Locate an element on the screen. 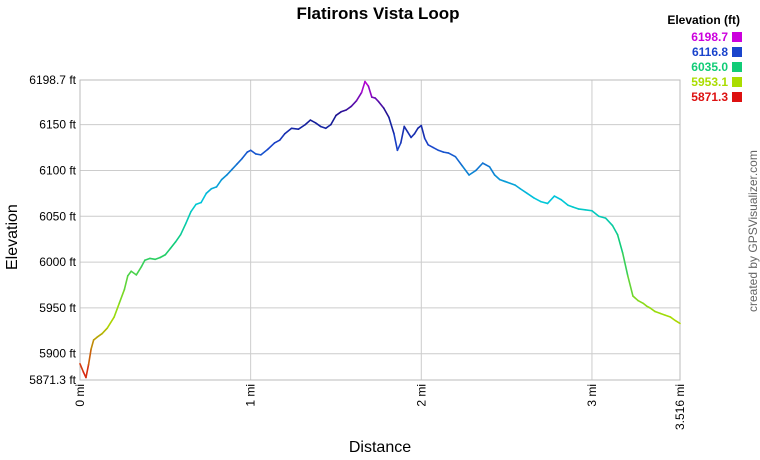 This screenshot has width=760, height=460. legend-label: 6198.7 is located at coordinates (709, 36).